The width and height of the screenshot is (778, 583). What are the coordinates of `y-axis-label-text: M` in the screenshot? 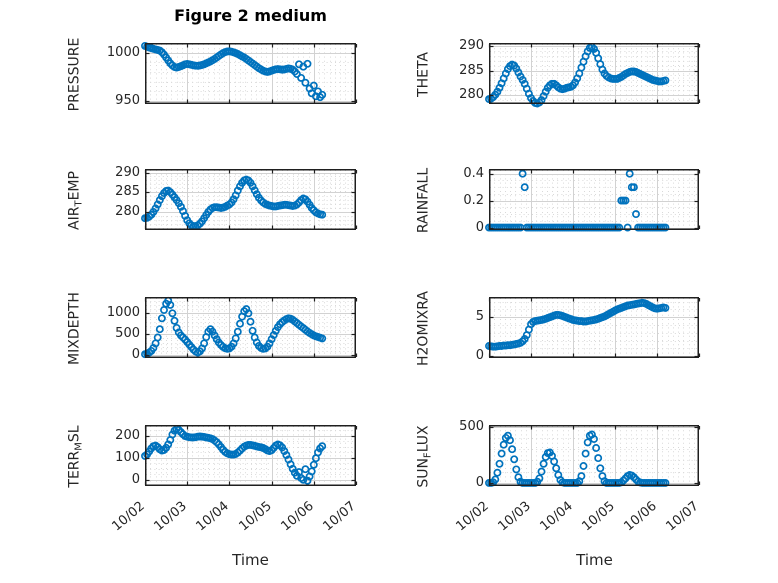 It's located at (79, 446).